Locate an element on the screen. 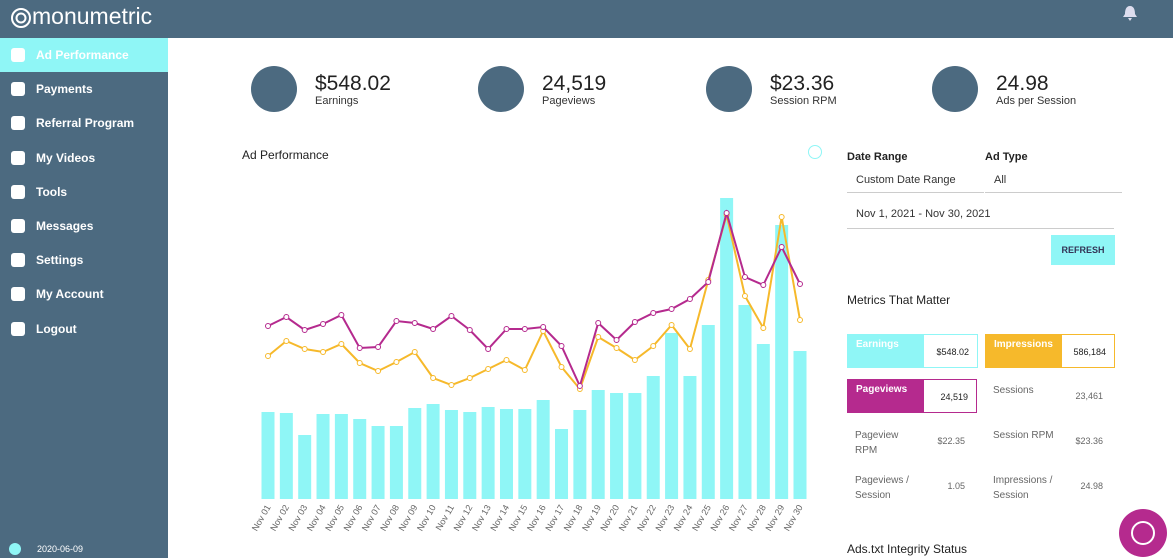 The image size is (1173, 558). line is located at coordinates (534, 299).